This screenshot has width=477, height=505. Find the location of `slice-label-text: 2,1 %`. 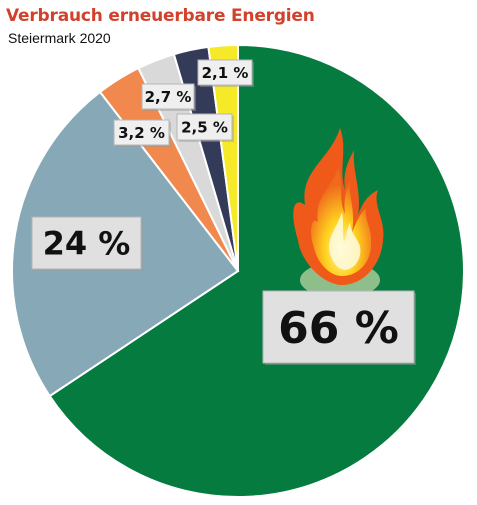

slice-label-text: 2,1 % is located at coordinates (225, 73).